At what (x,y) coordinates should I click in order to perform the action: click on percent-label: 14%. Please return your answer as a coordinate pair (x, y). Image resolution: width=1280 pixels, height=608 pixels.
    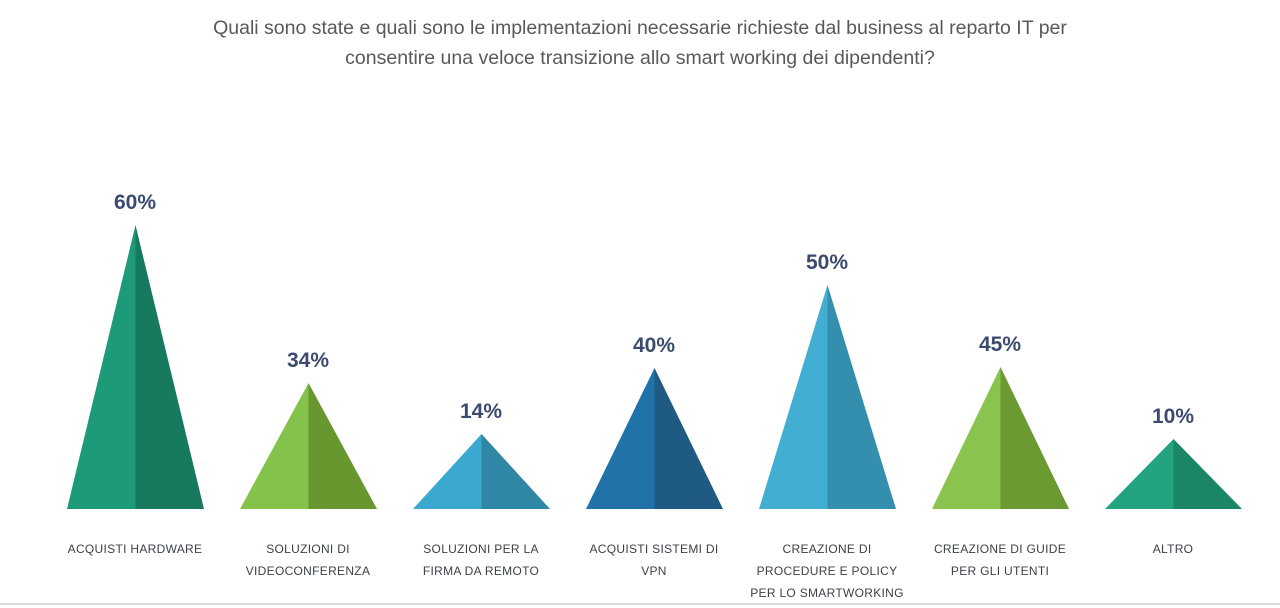
    Looking at the image, I should click on (481, 411).